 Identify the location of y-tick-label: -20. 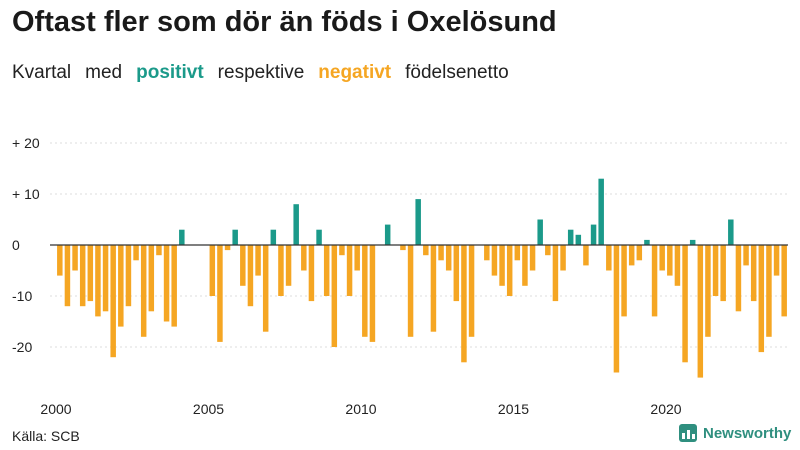
(22, 347).